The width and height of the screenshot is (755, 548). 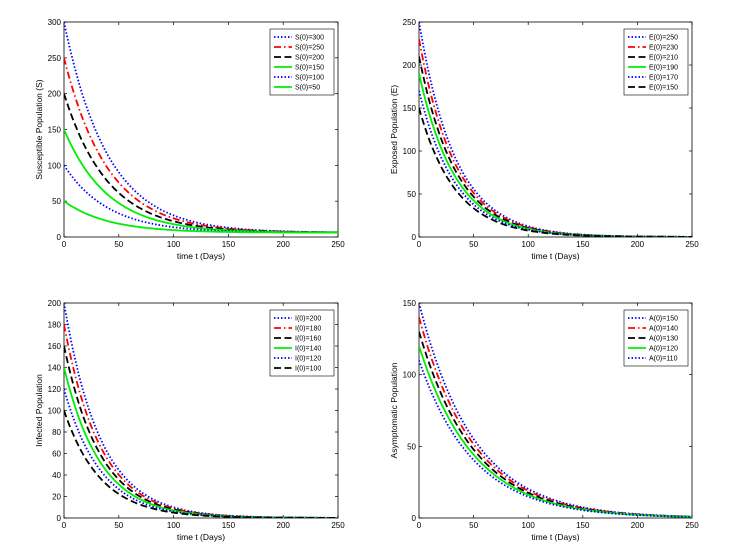 What do you see at coordinates (663, 349) in the screenshot?
I see `legend-label: A(0)=120` at bounding box center [663, 349].